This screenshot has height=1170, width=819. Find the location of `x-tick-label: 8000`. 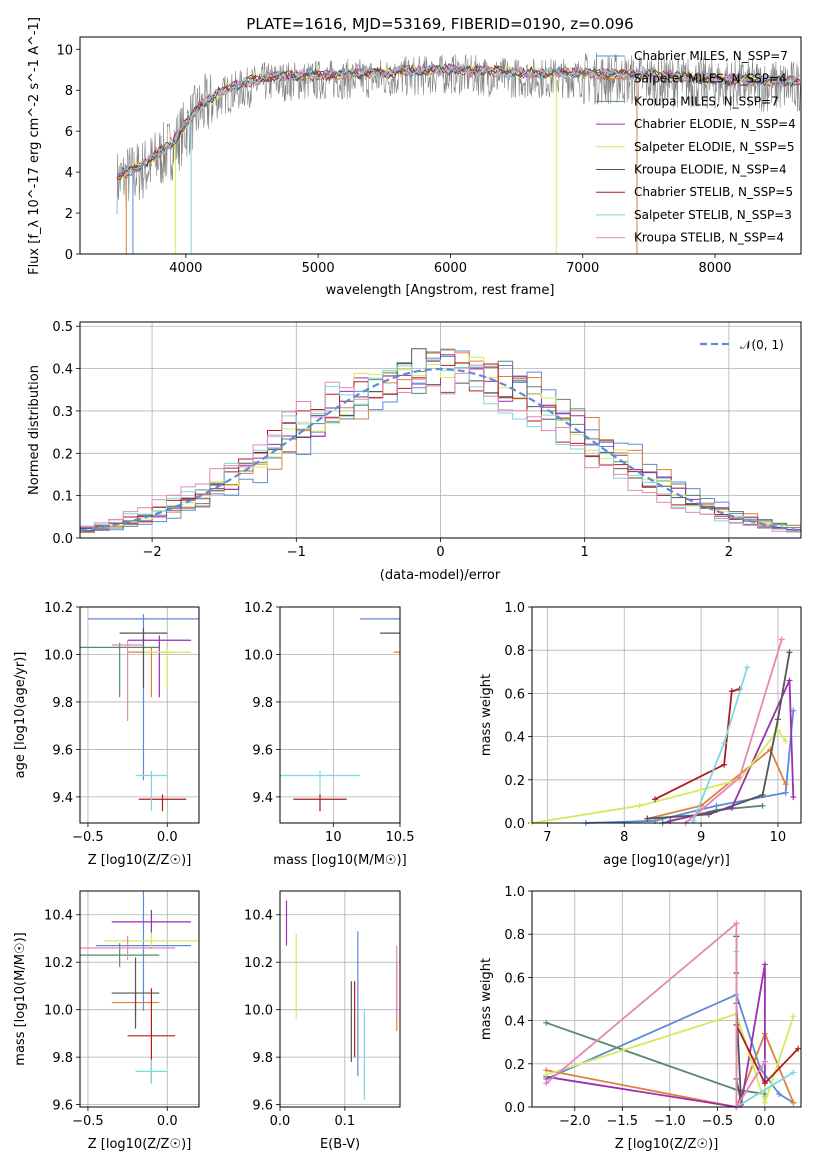

x-tick-label: 8000 is located at coordinates (714, 268).